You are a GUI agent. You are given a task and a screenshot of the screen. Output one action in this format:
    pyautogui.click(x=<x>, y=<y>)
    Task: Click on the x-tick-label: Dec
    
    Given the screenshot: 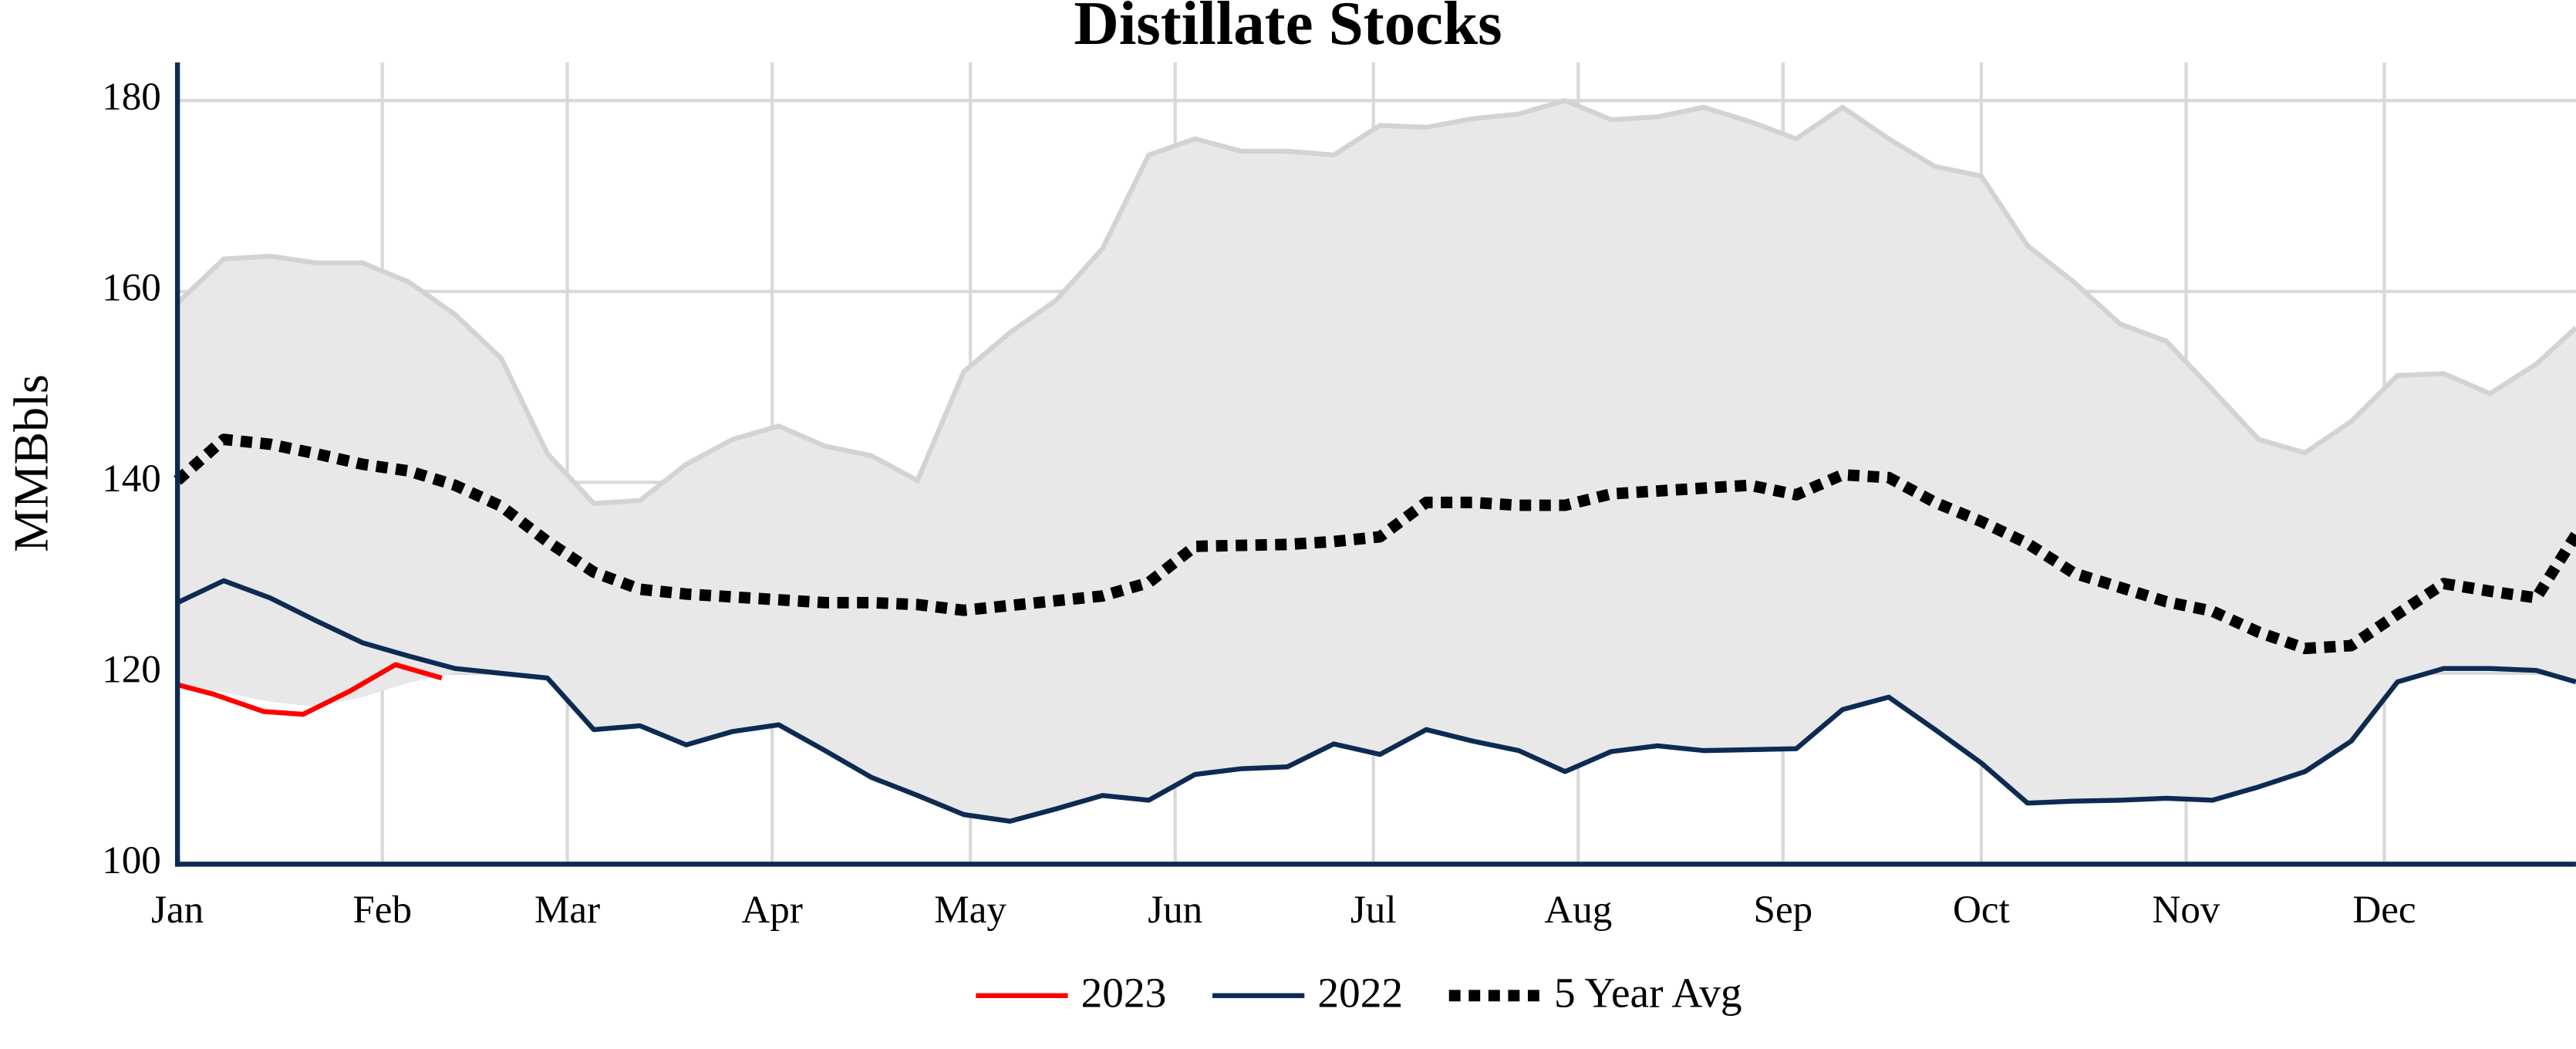 What is the action you would take?
    pyautogui.click(x=2384, y=910)
    